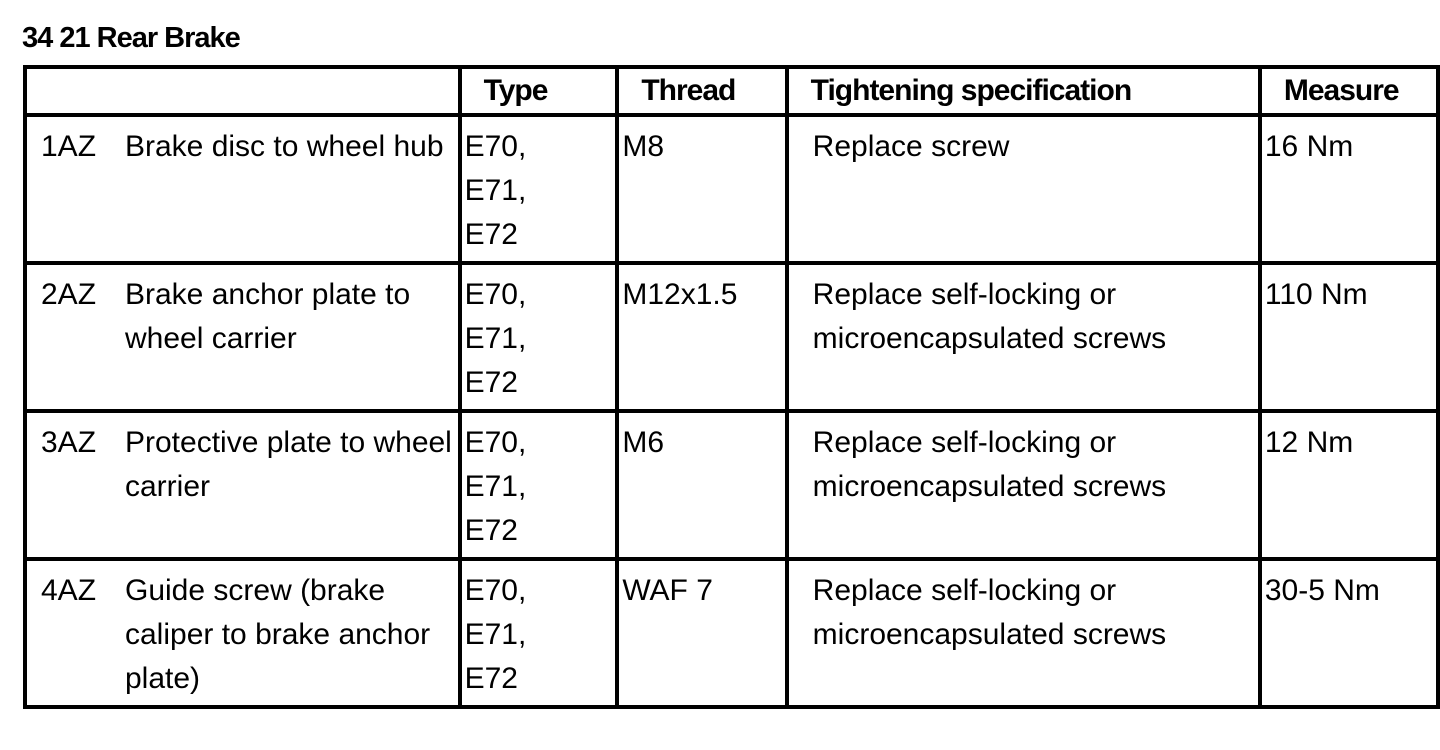 The image size is (1440, 750). What do you see at coordinates (1023, 91) in the screenshot?
I see `header-specification: Tightening specification` at bounding box center [1023, 91].